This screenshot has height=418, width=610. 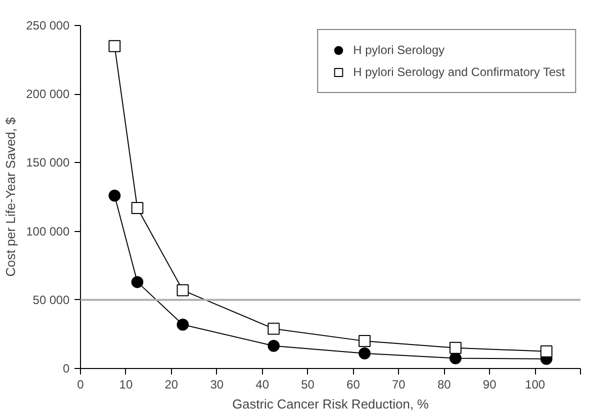 I want to click on x-tick-label: 50, so click(x=308, y=385).